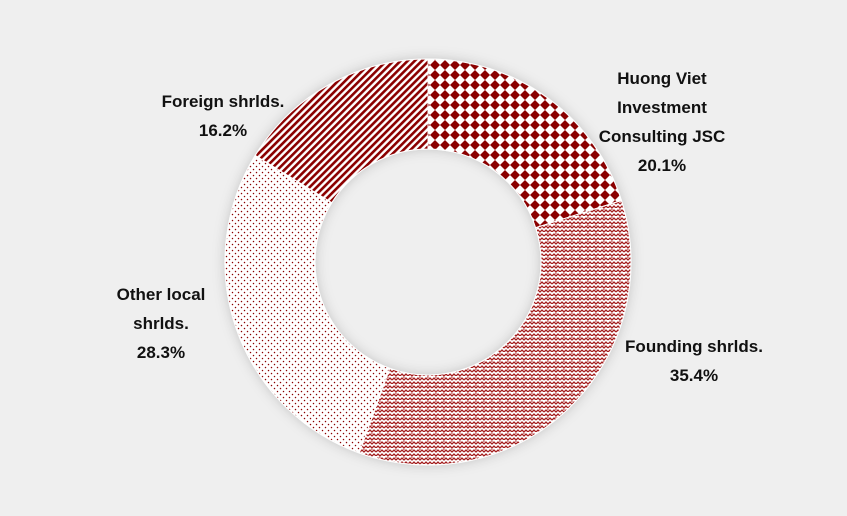 The width and height of the screenshot is (847, 516). What do you see at coordinates (662, 107) in the screenshot?
I see `slice-label-line: Investment` at bounding box center [662, 107].